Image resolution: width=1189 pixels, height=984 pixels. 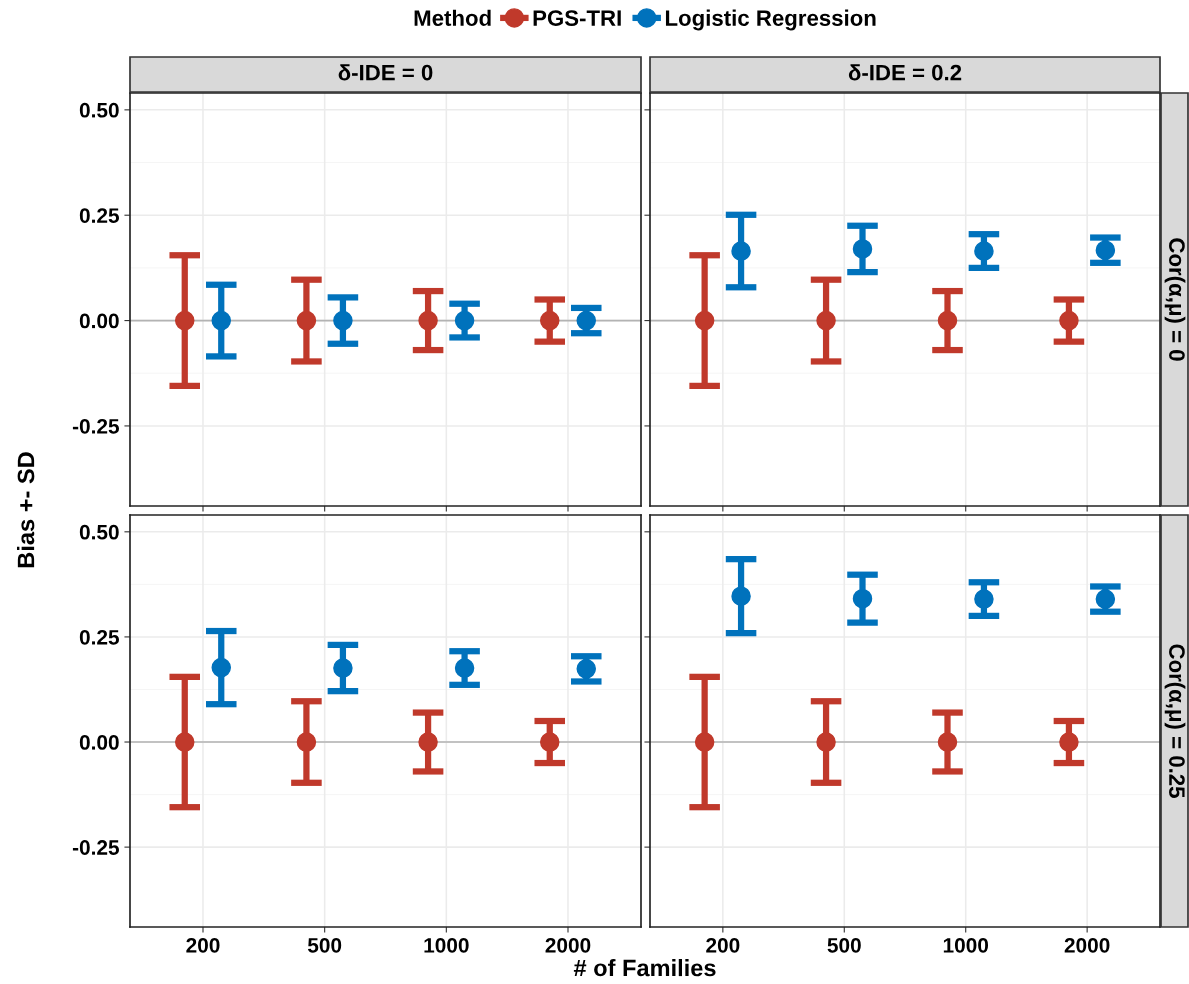 What do you see at coordinates (770, 20) in the screenshot?
I see `legend-label: Logistic Regression` at bounding box center [770, 20].